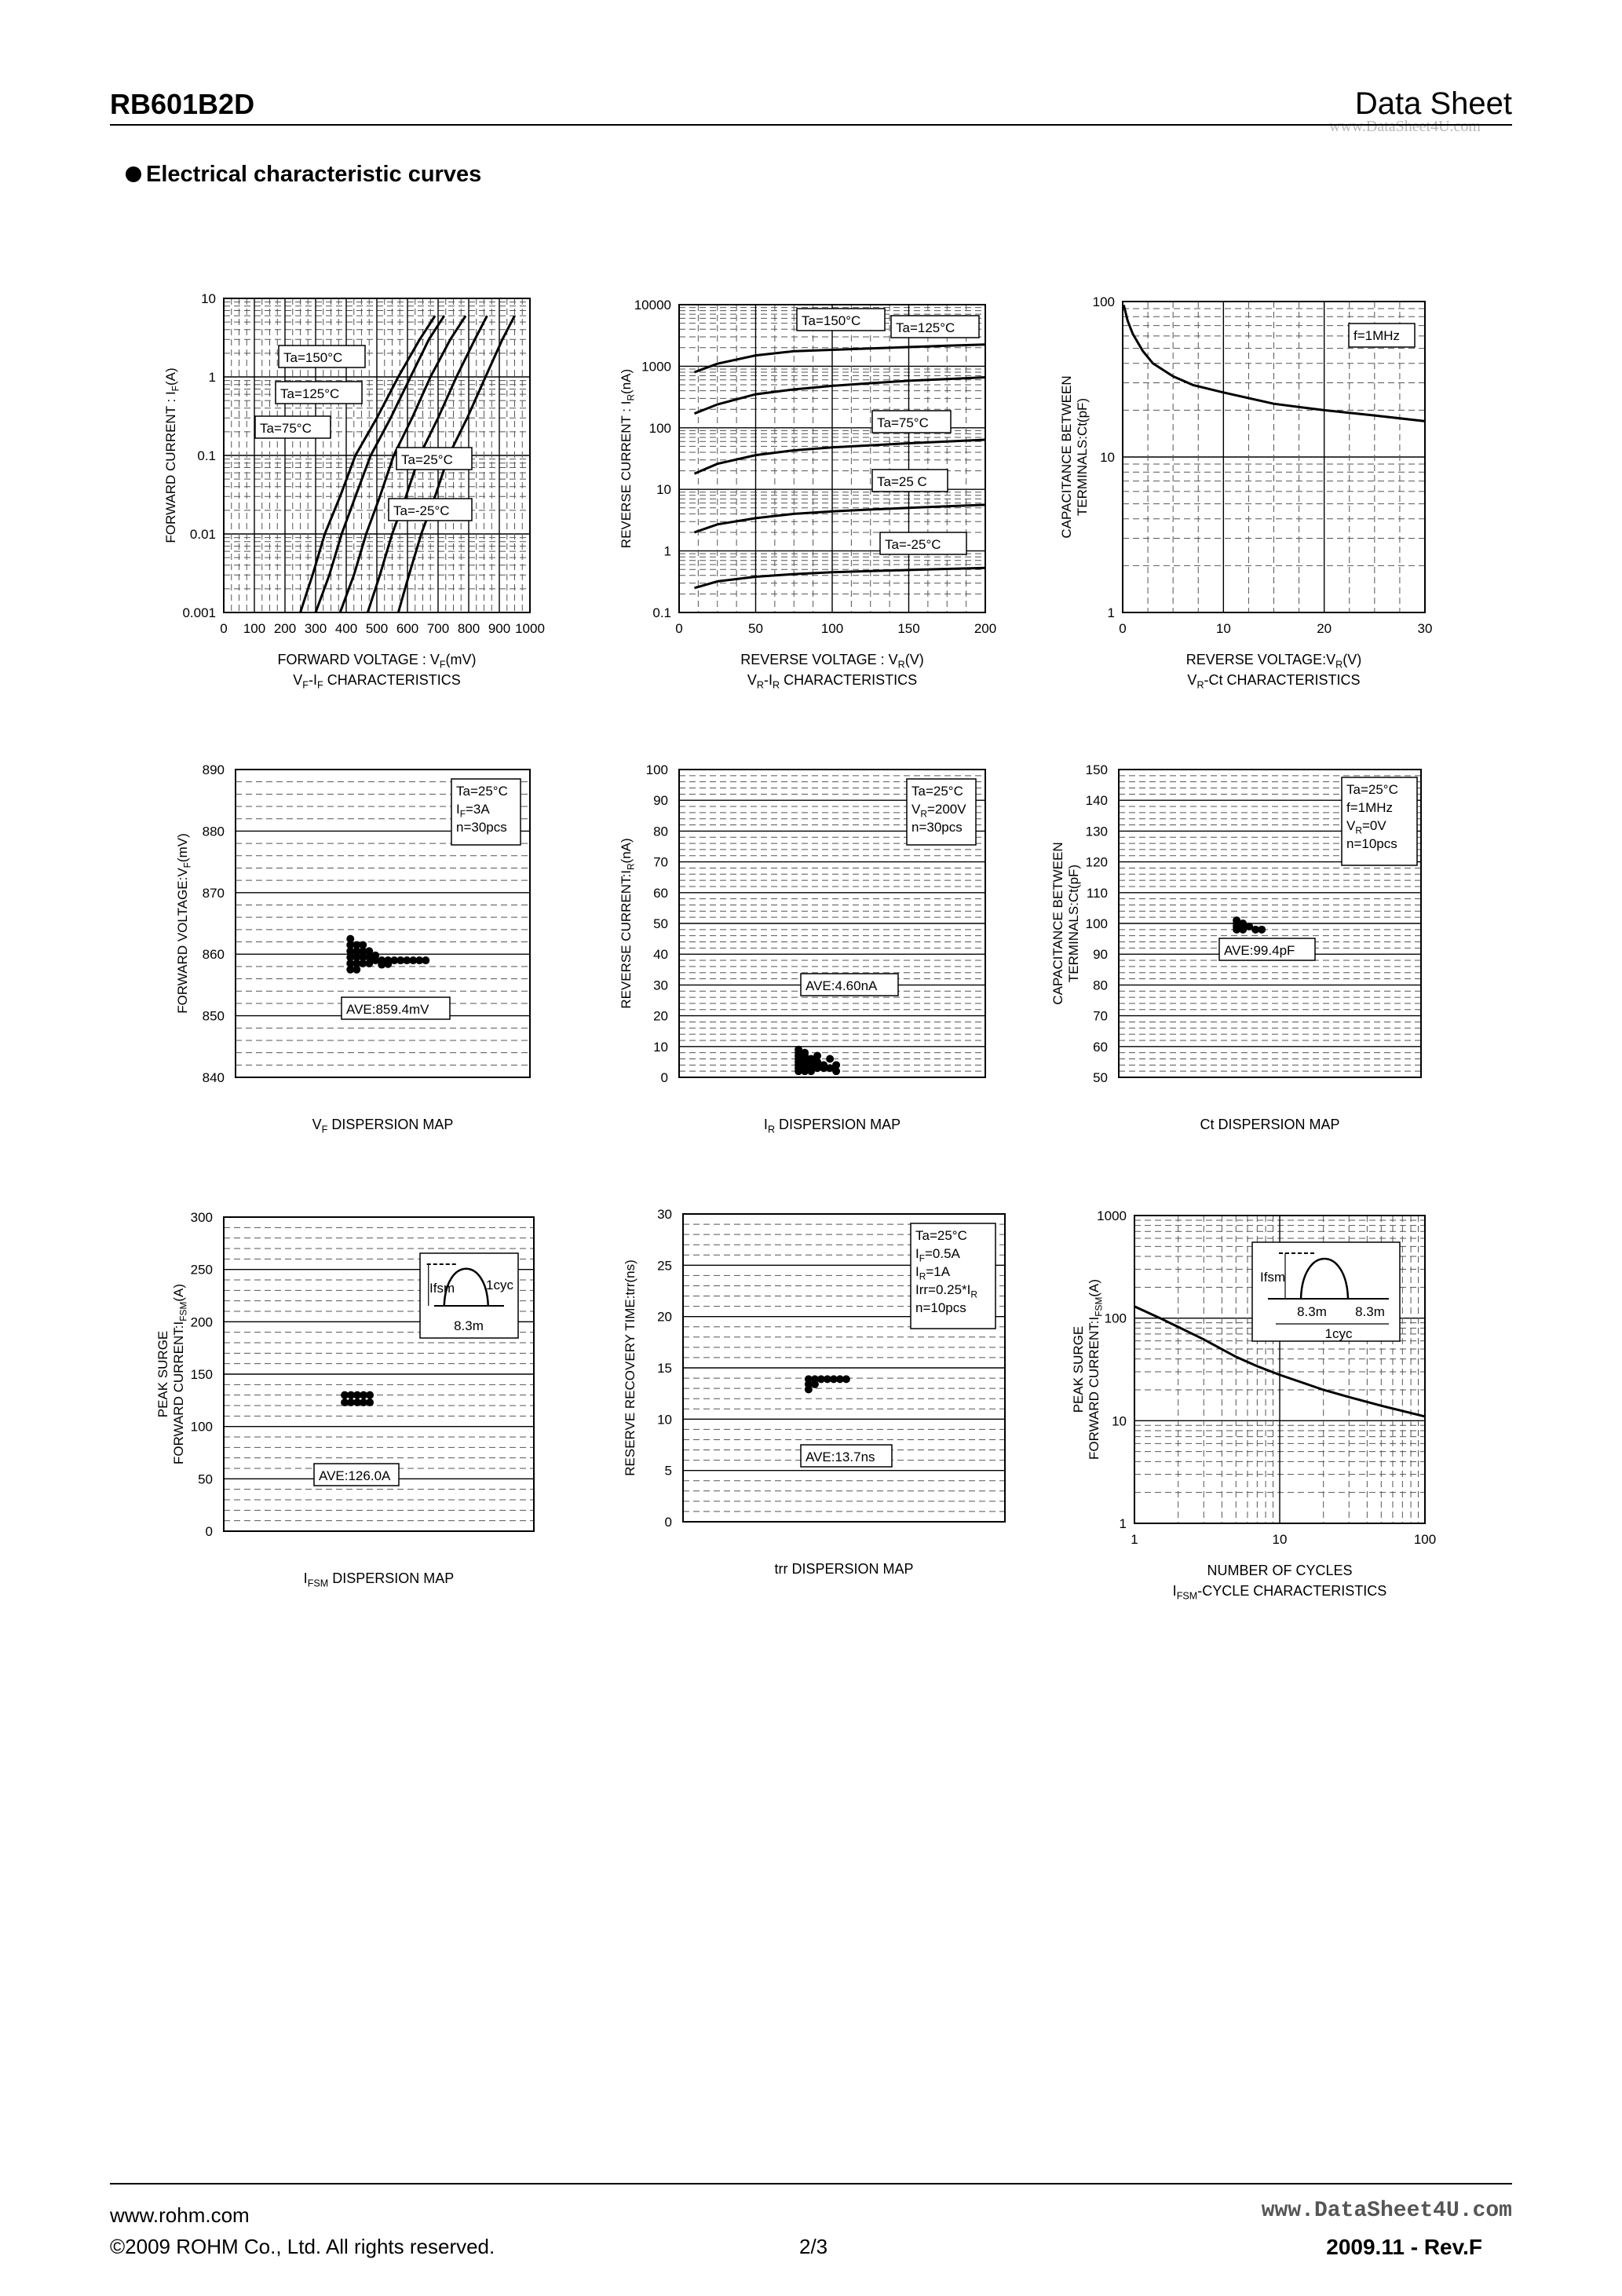  What do you see at coordinates (660, 801) in the screenshot?
I see `y-tick-label: 90` at bounding box center [660, 801].